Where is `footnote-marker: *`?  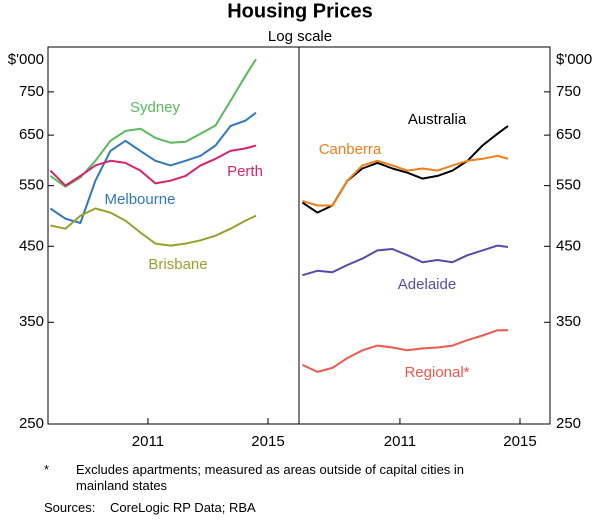 footnote-marker: * is located at coordinates (47, 469).